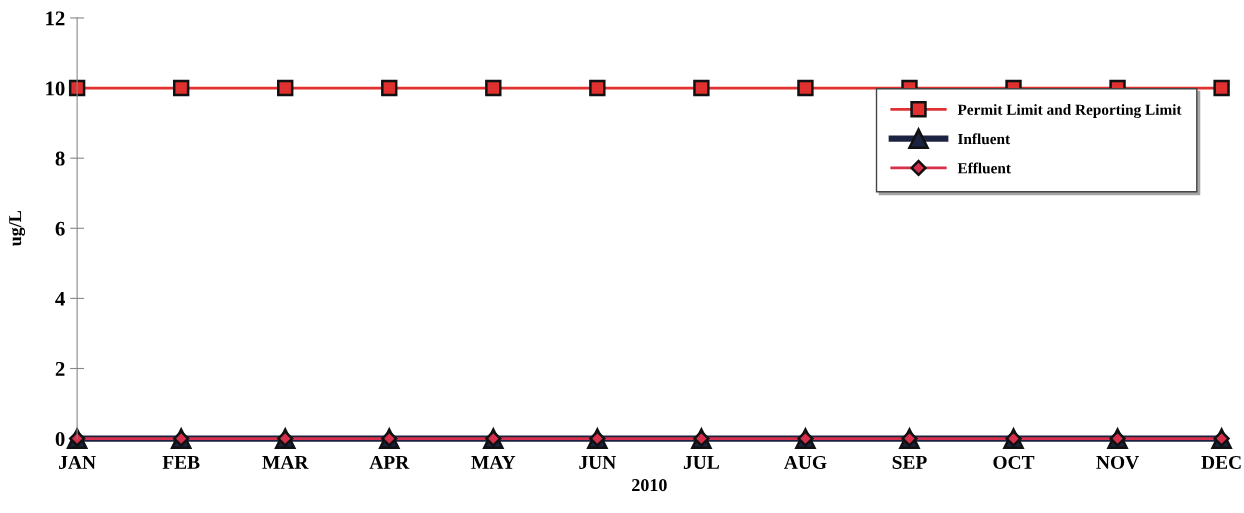  Describe the element at coordinates (60, 298) in the screenshot. I see `y-tick-label: 4` at that location.